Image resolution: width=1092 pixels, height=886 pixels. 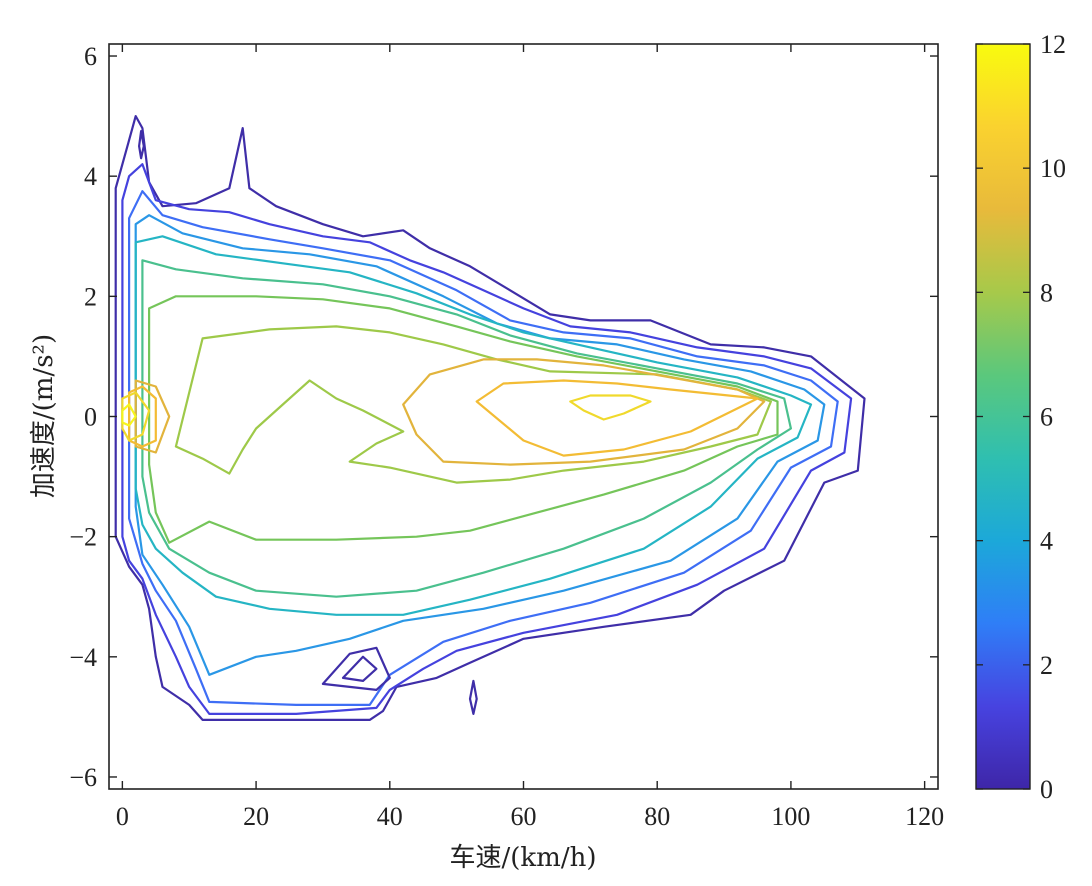 What do you see at coordinates (1046, 665) in the screenshot?
I see `colorbar-tick-label: 2` at bounding box center [1046, 665].